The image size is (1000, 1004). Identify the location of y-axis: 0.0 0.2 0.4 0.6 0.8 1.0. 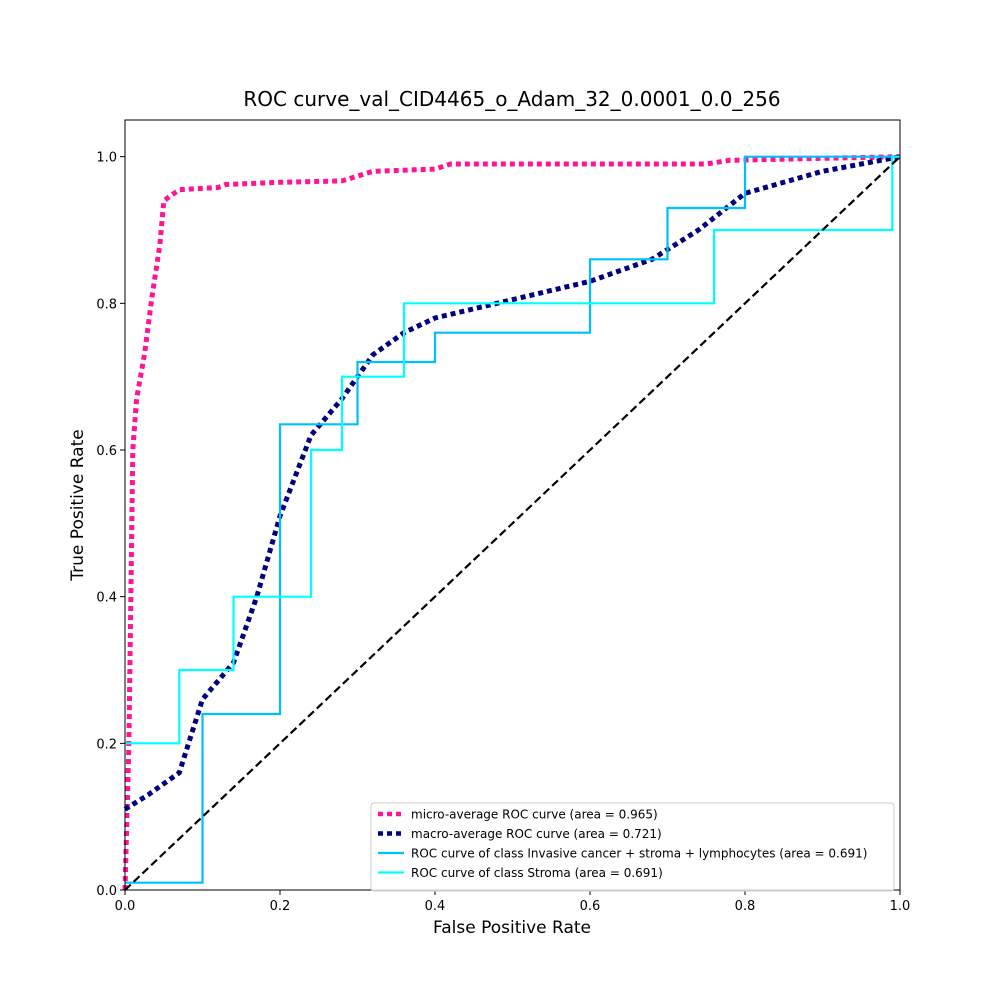
(110, 525).